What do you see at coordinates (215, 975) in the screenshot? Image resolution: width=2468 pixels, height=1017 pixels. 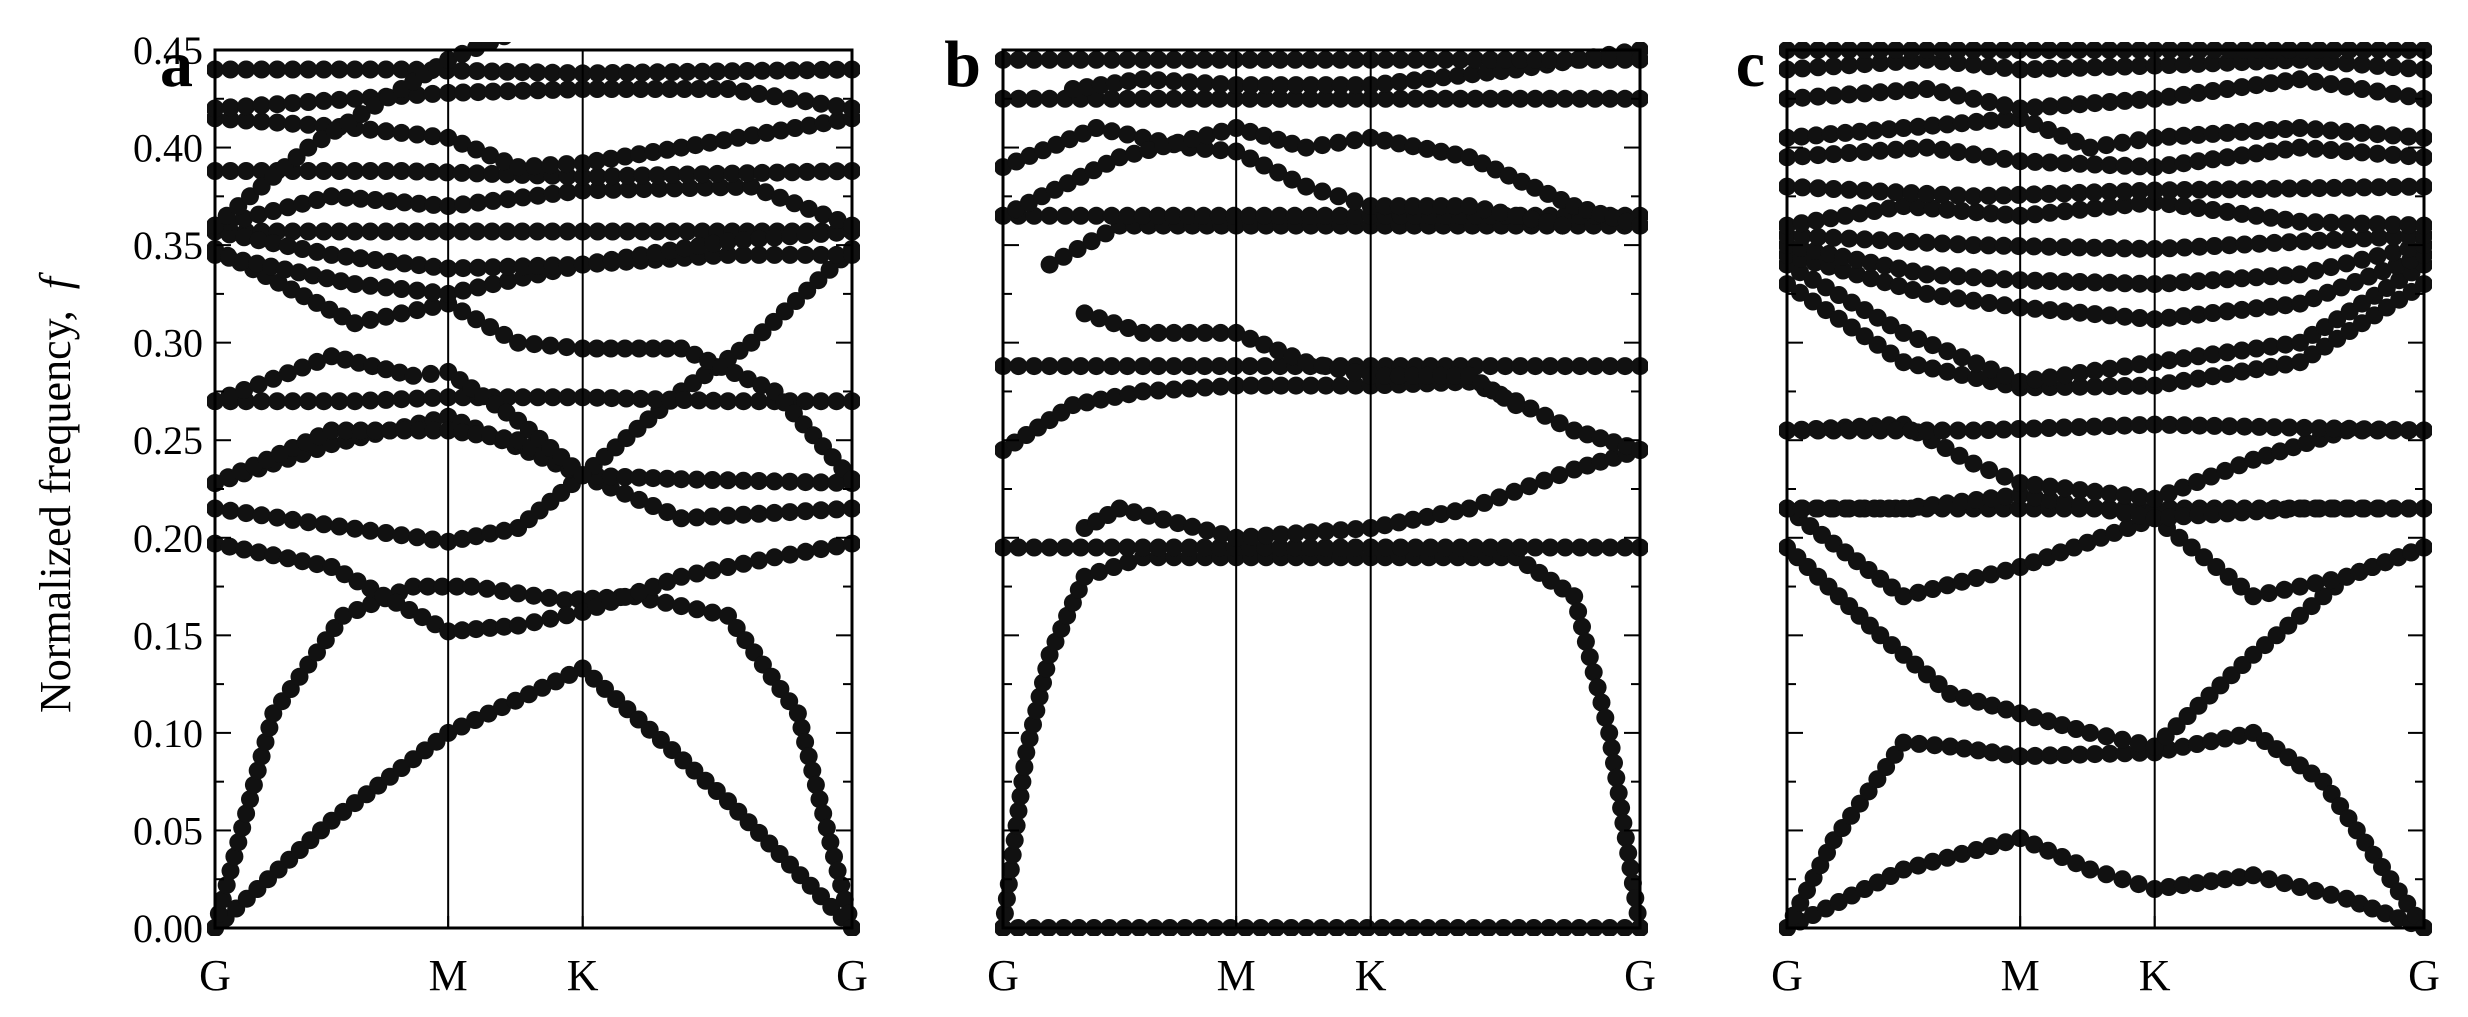 I see `x-tick-label-G: G` at bounding box center [215, 975].